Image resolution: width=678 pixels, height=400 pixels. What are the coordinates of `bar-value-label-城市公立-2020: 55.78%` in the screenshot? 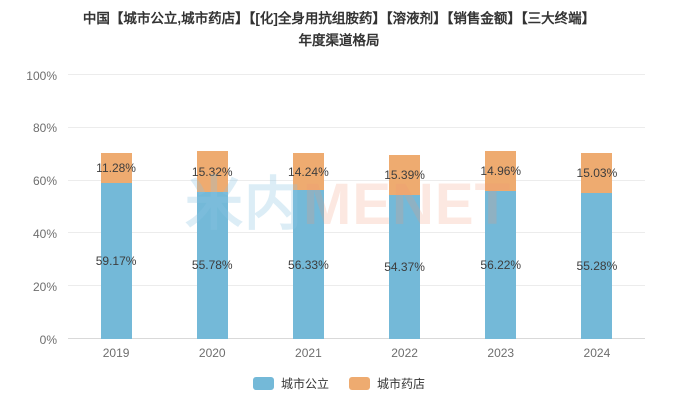 It's located at (212, 265).